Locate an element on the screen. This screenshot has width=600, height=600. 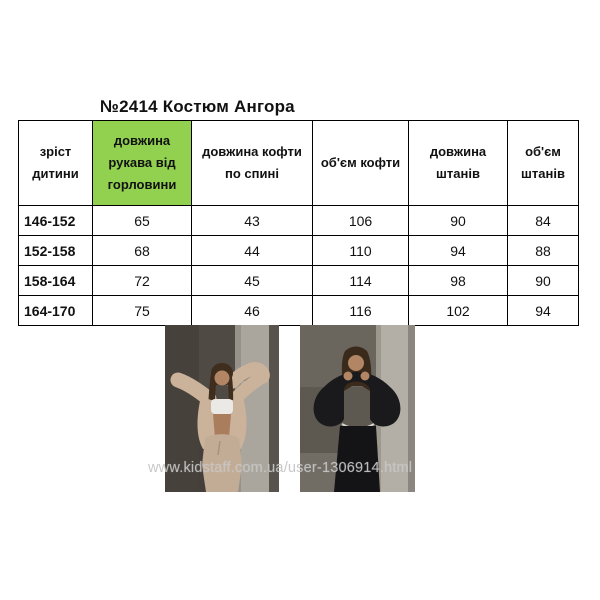
height-range-cell: 146-152 is located at coordinates (55, 220).